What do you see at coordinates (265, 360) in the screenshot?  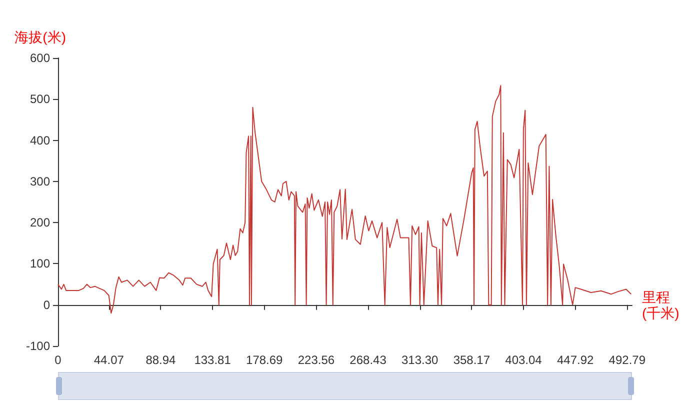 I see `x-tick-label: 178.69` at bounding box center [265, 360].